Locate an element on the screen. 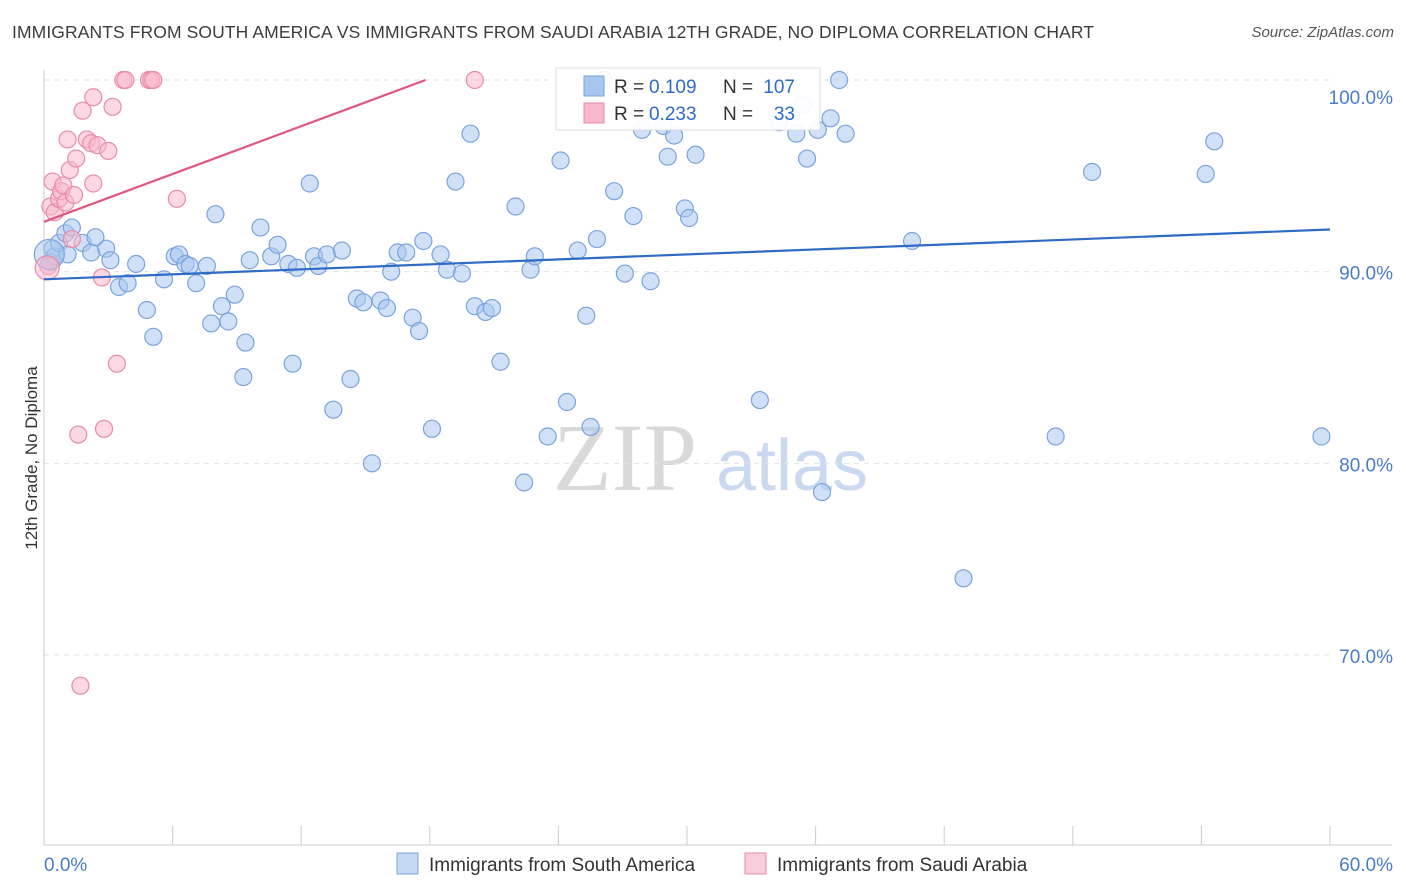 This screenshot has height=892, width=1406. legend-n-value: 107 is located at coordinates (779, 87).